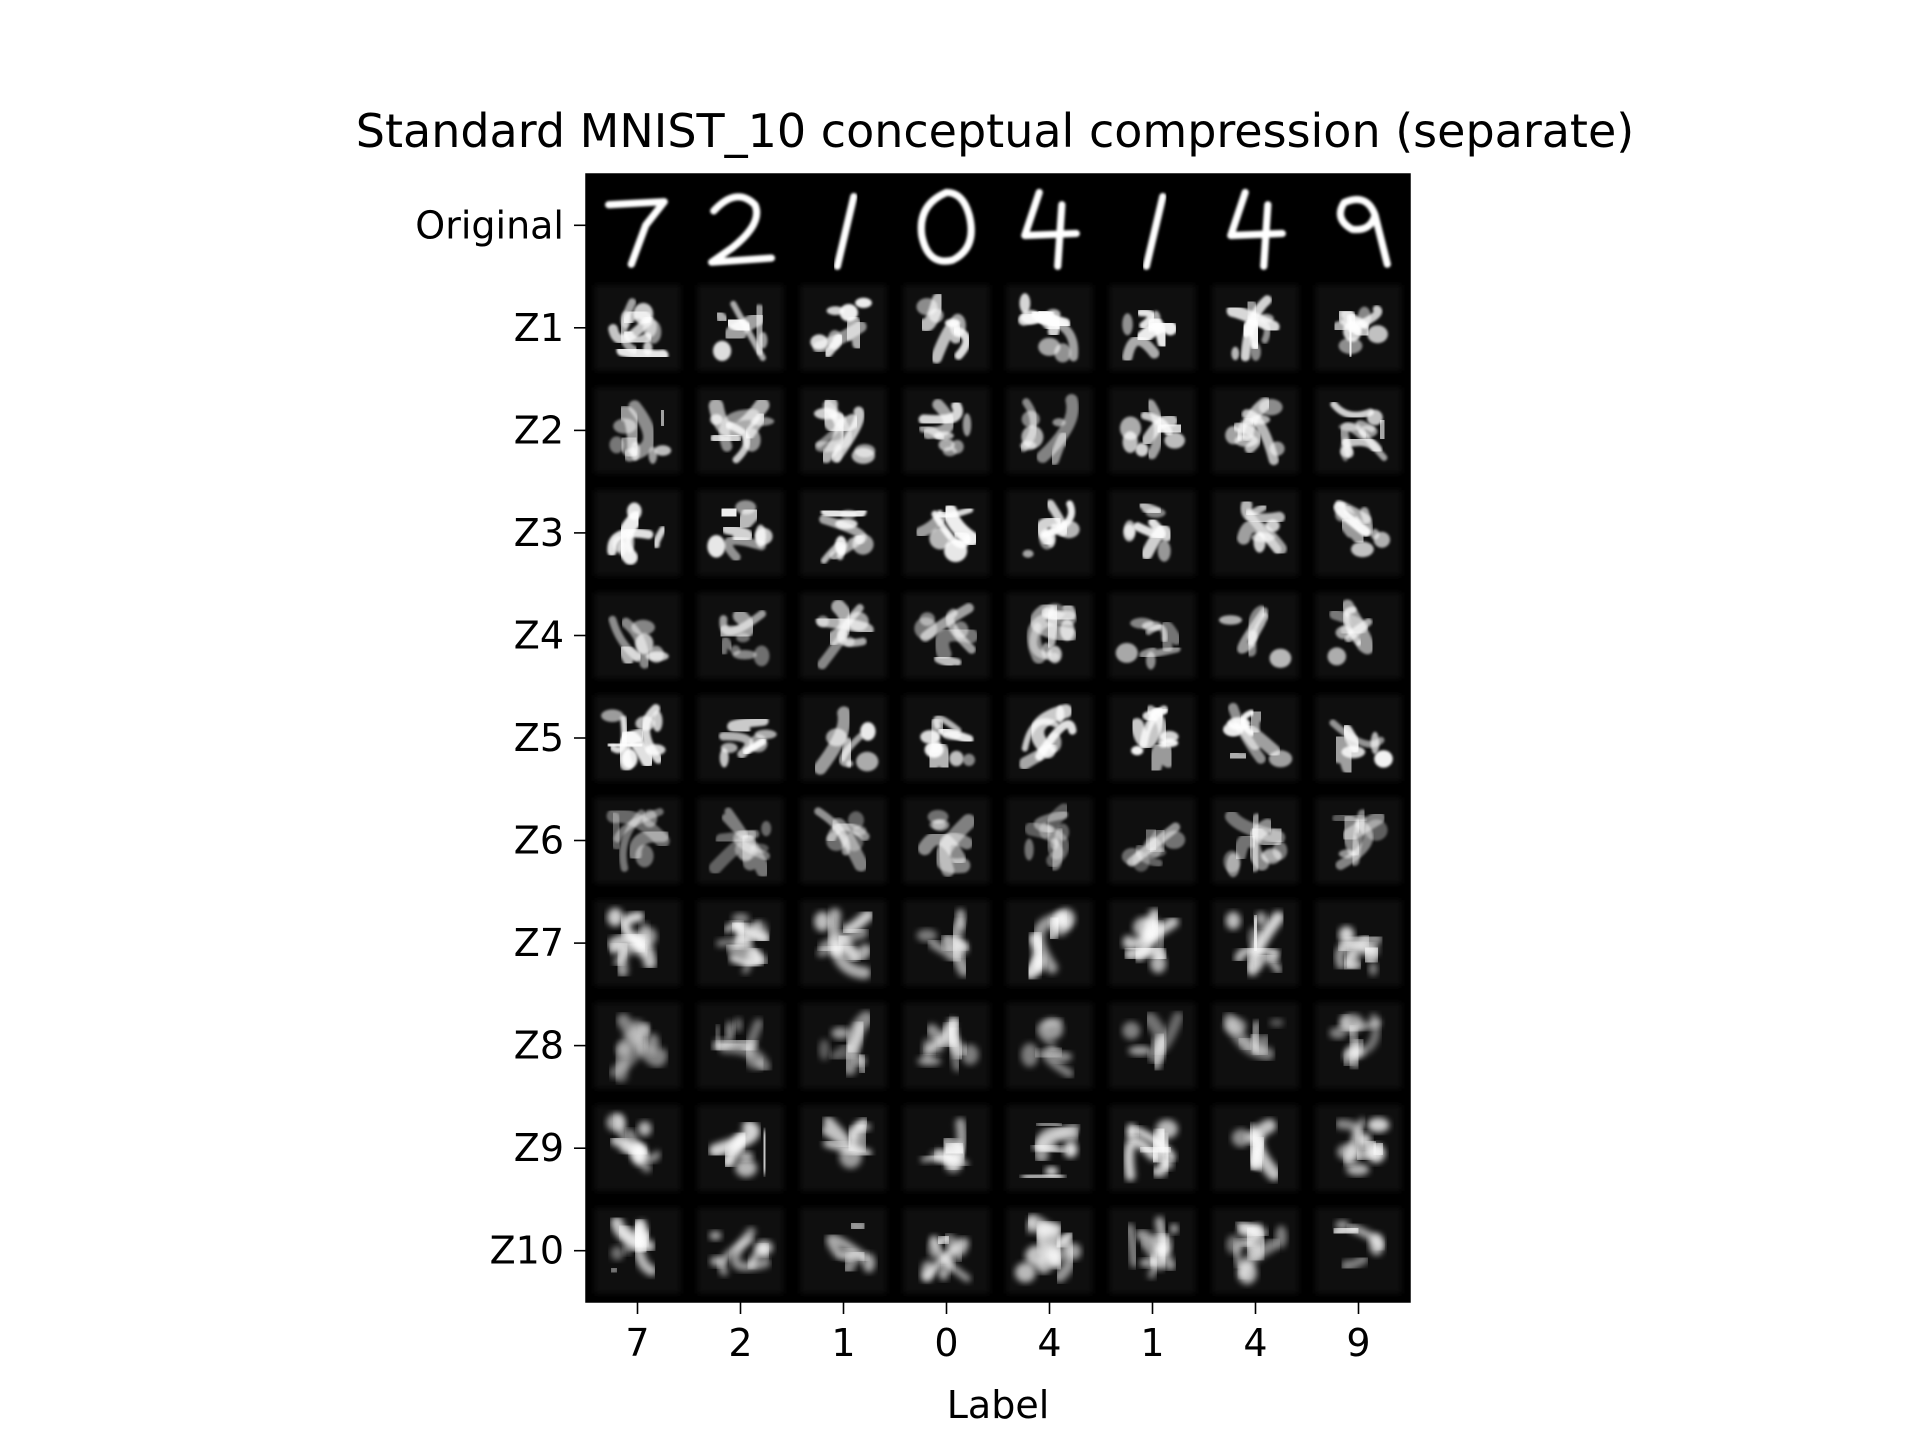 The image size is (1920, 1440). Describe the element at coordinates (539, 1148) in the screenshot. I see `y-tick-label: Z9` at that location.